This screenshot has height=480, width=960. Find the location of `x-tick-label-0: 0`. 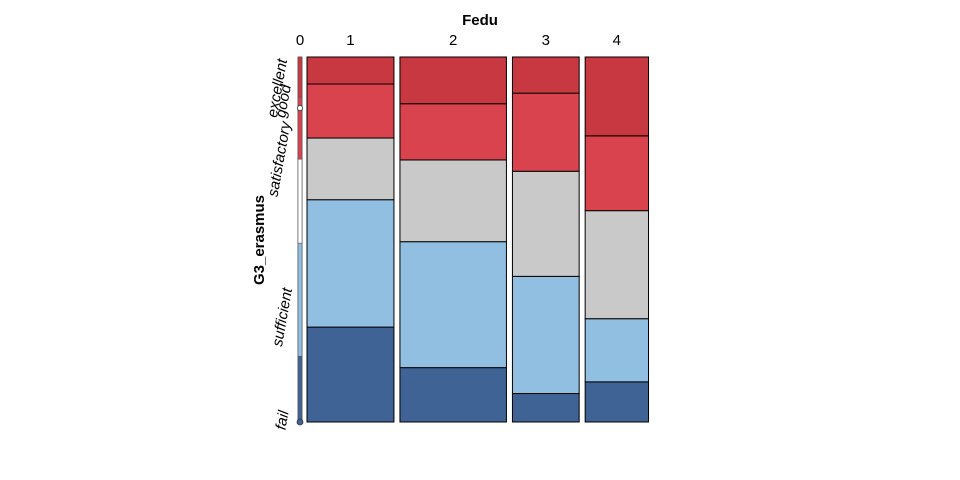

x-tick-label-0: 0 is located at coordinates (300, 40).